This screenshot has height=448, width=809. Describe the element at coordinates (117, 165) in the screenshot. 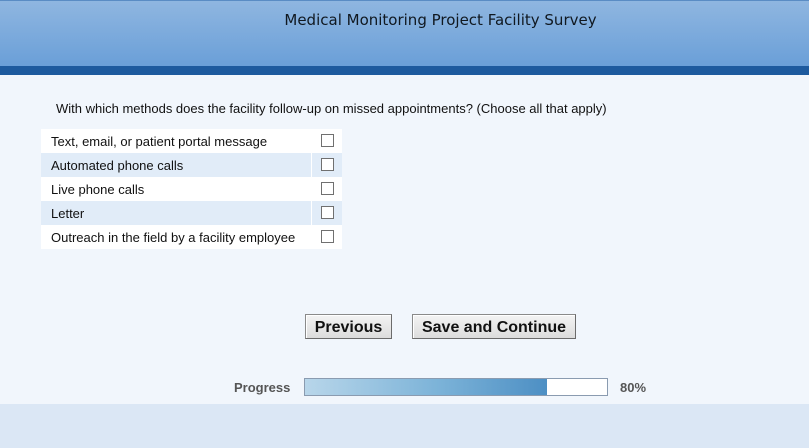

I see `option-label: Automated phone calls` at that location.